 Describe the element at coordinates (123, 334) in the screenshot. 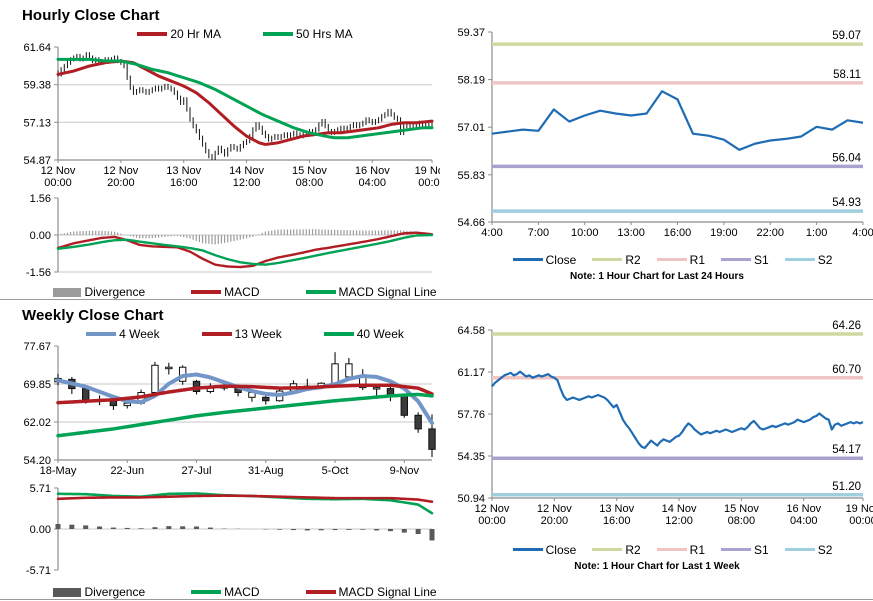

I see `legend-item-4-week: 4 Week` at that location.